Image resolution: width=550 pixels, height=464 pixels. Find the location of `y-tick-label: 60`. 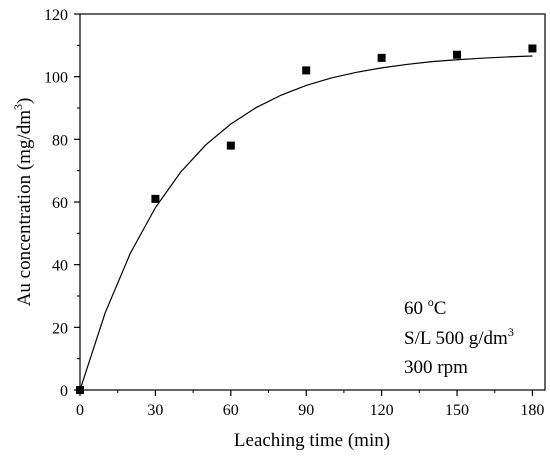

y-tick-label: 60 is located at coordinates (60, 203).